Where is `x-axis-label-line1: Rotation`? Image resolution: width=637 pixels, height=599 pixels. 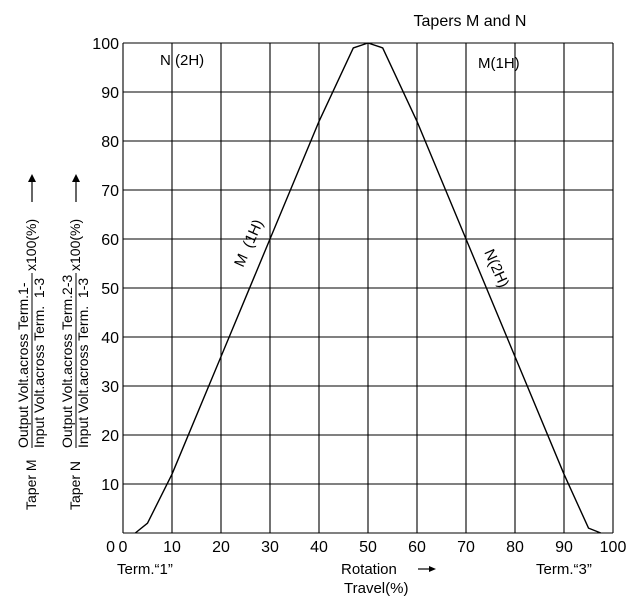
x-axis-label-line1: Rotation is located at coordinates (369, 569).